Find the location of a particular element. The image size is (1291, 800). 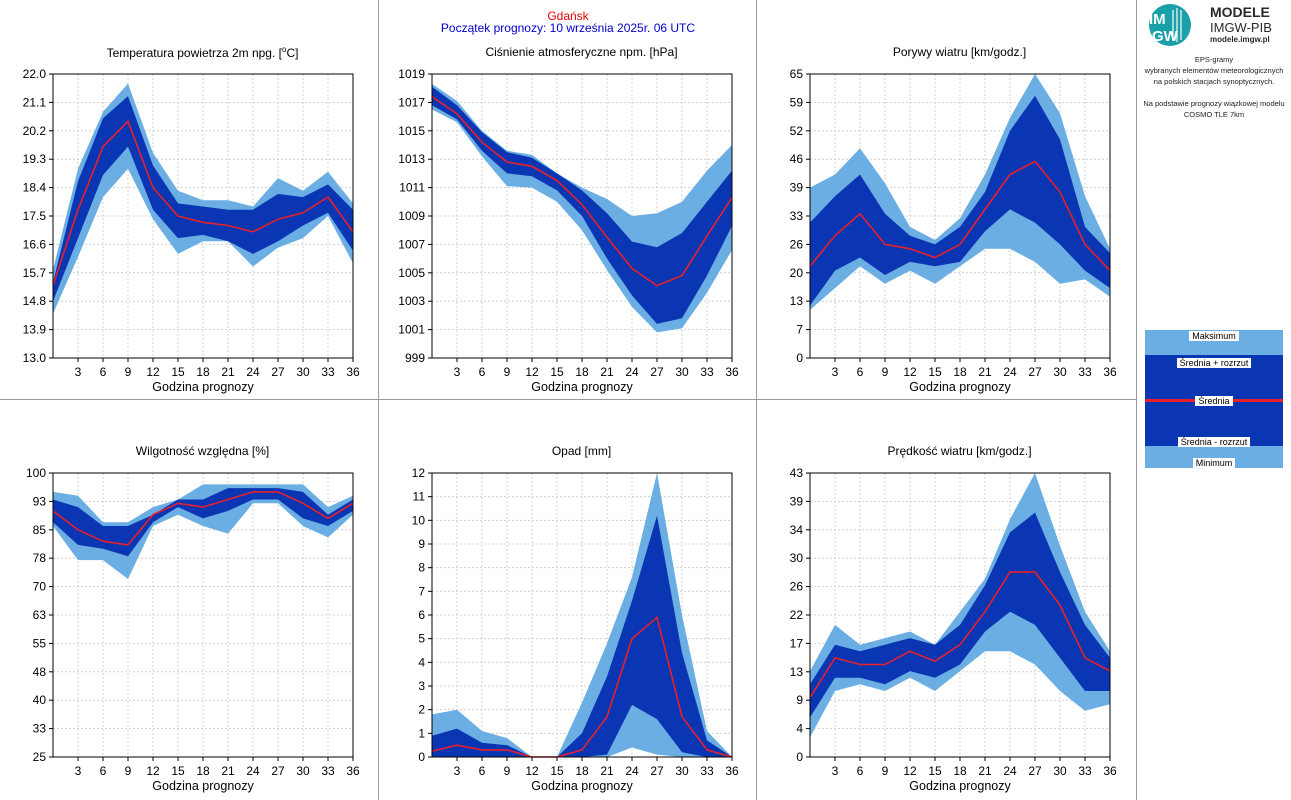

chart-title-precipitation: Opad [mm] is located at coordinates (581, 451).